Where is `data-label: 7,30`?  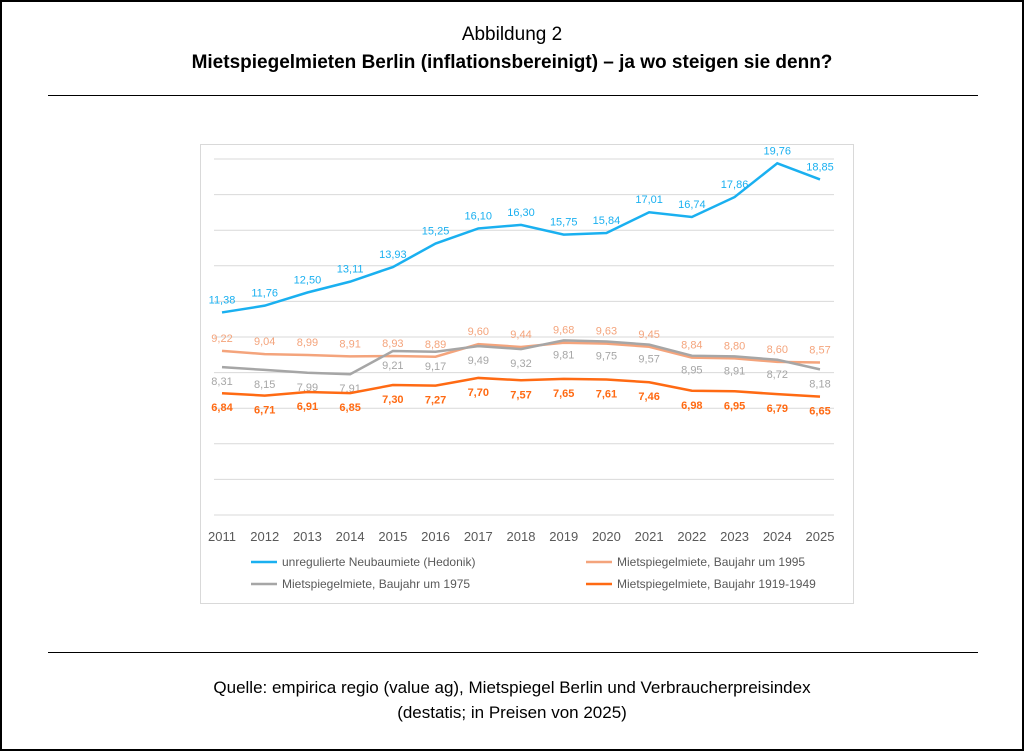 data-label: 7,30 is located at coordinates (392, 400).